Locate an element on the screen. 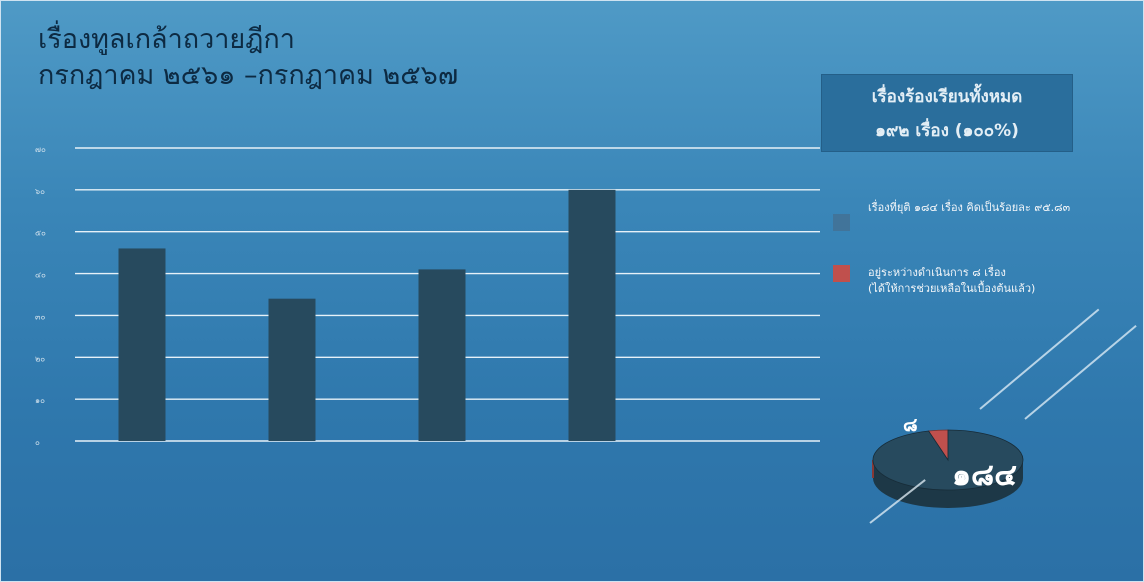  y-tick-label: ๑๐ is located at coordinates (40, 400).